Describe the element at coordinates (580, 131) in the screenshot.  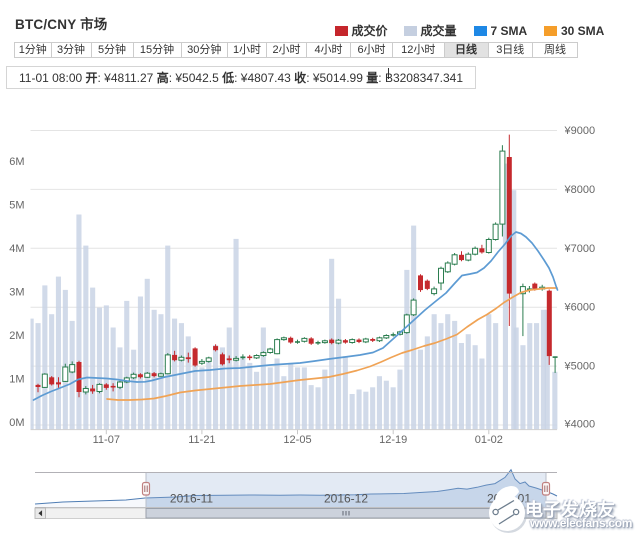
I see `svg-text: ¥9000` at that location.